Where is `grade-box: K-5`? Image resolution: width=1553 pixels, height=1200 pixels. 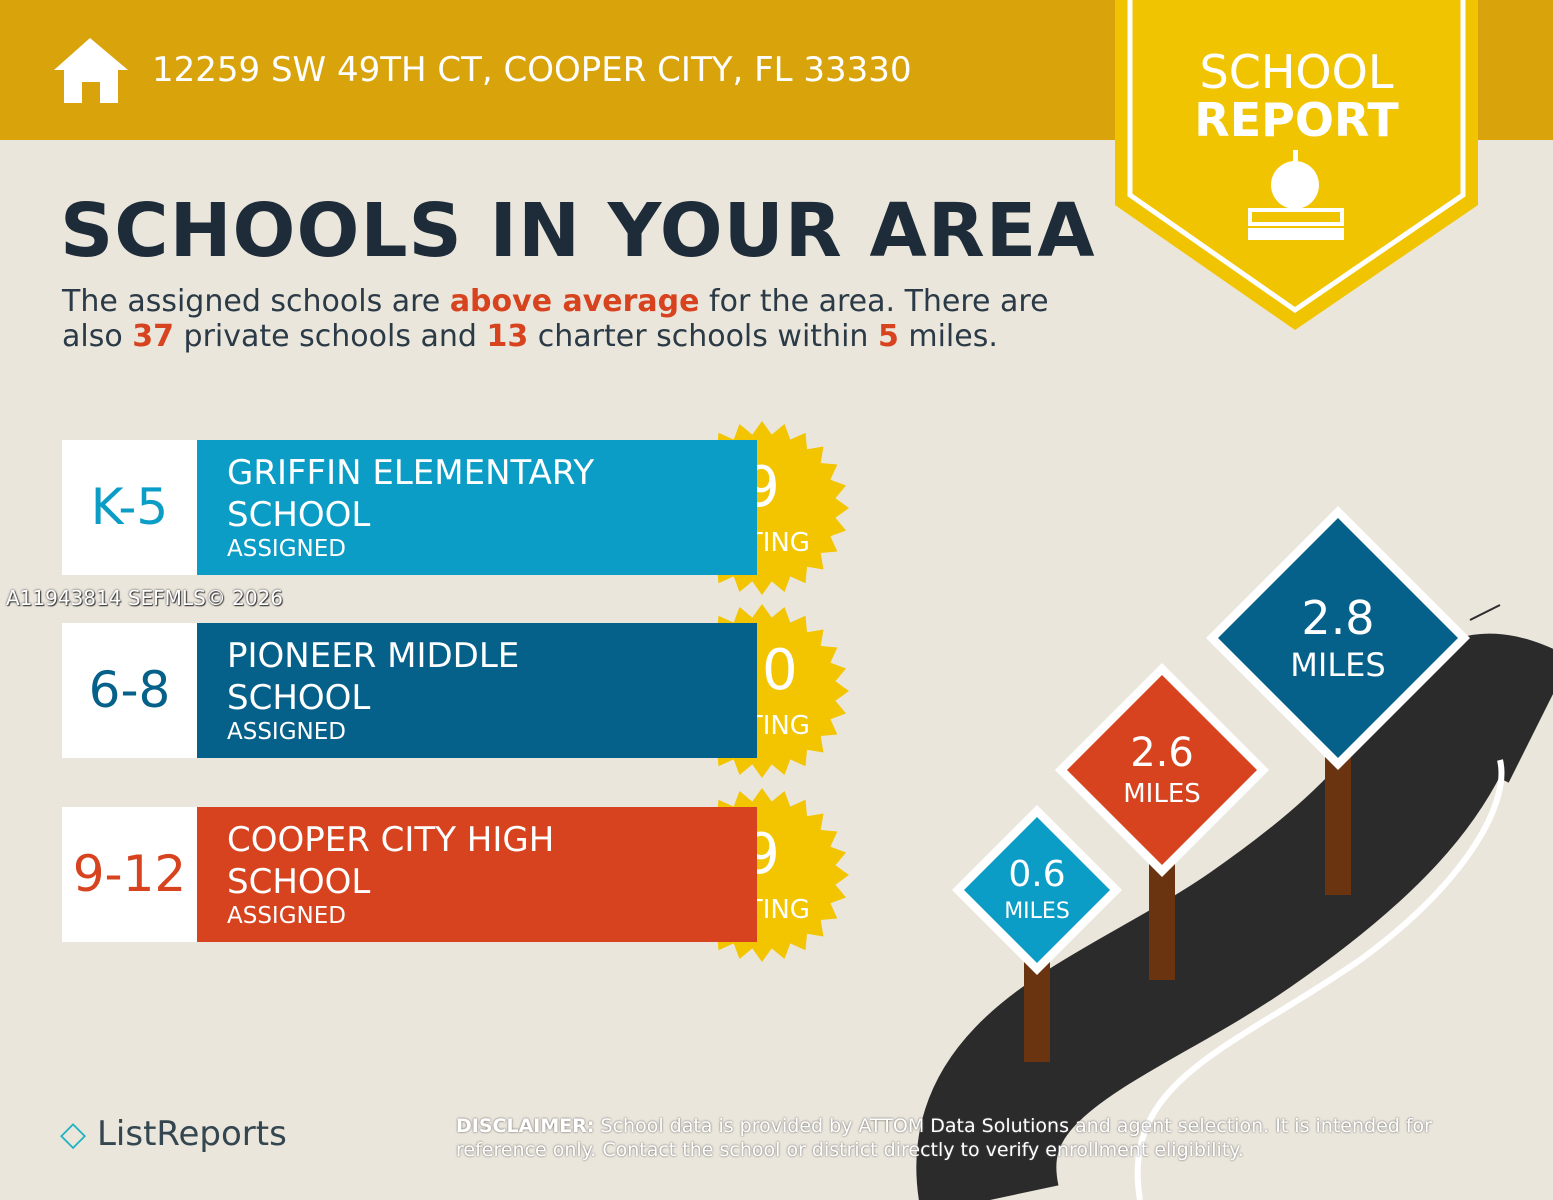
grade-box: K-5 is located at coordinates (129, 507).